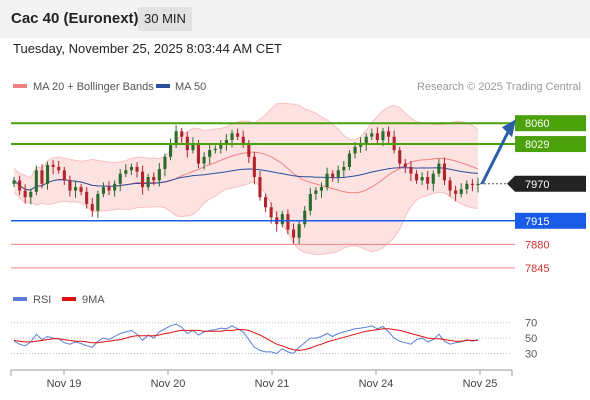  I want to click on current-price-label: 7970, so click(537, 185).